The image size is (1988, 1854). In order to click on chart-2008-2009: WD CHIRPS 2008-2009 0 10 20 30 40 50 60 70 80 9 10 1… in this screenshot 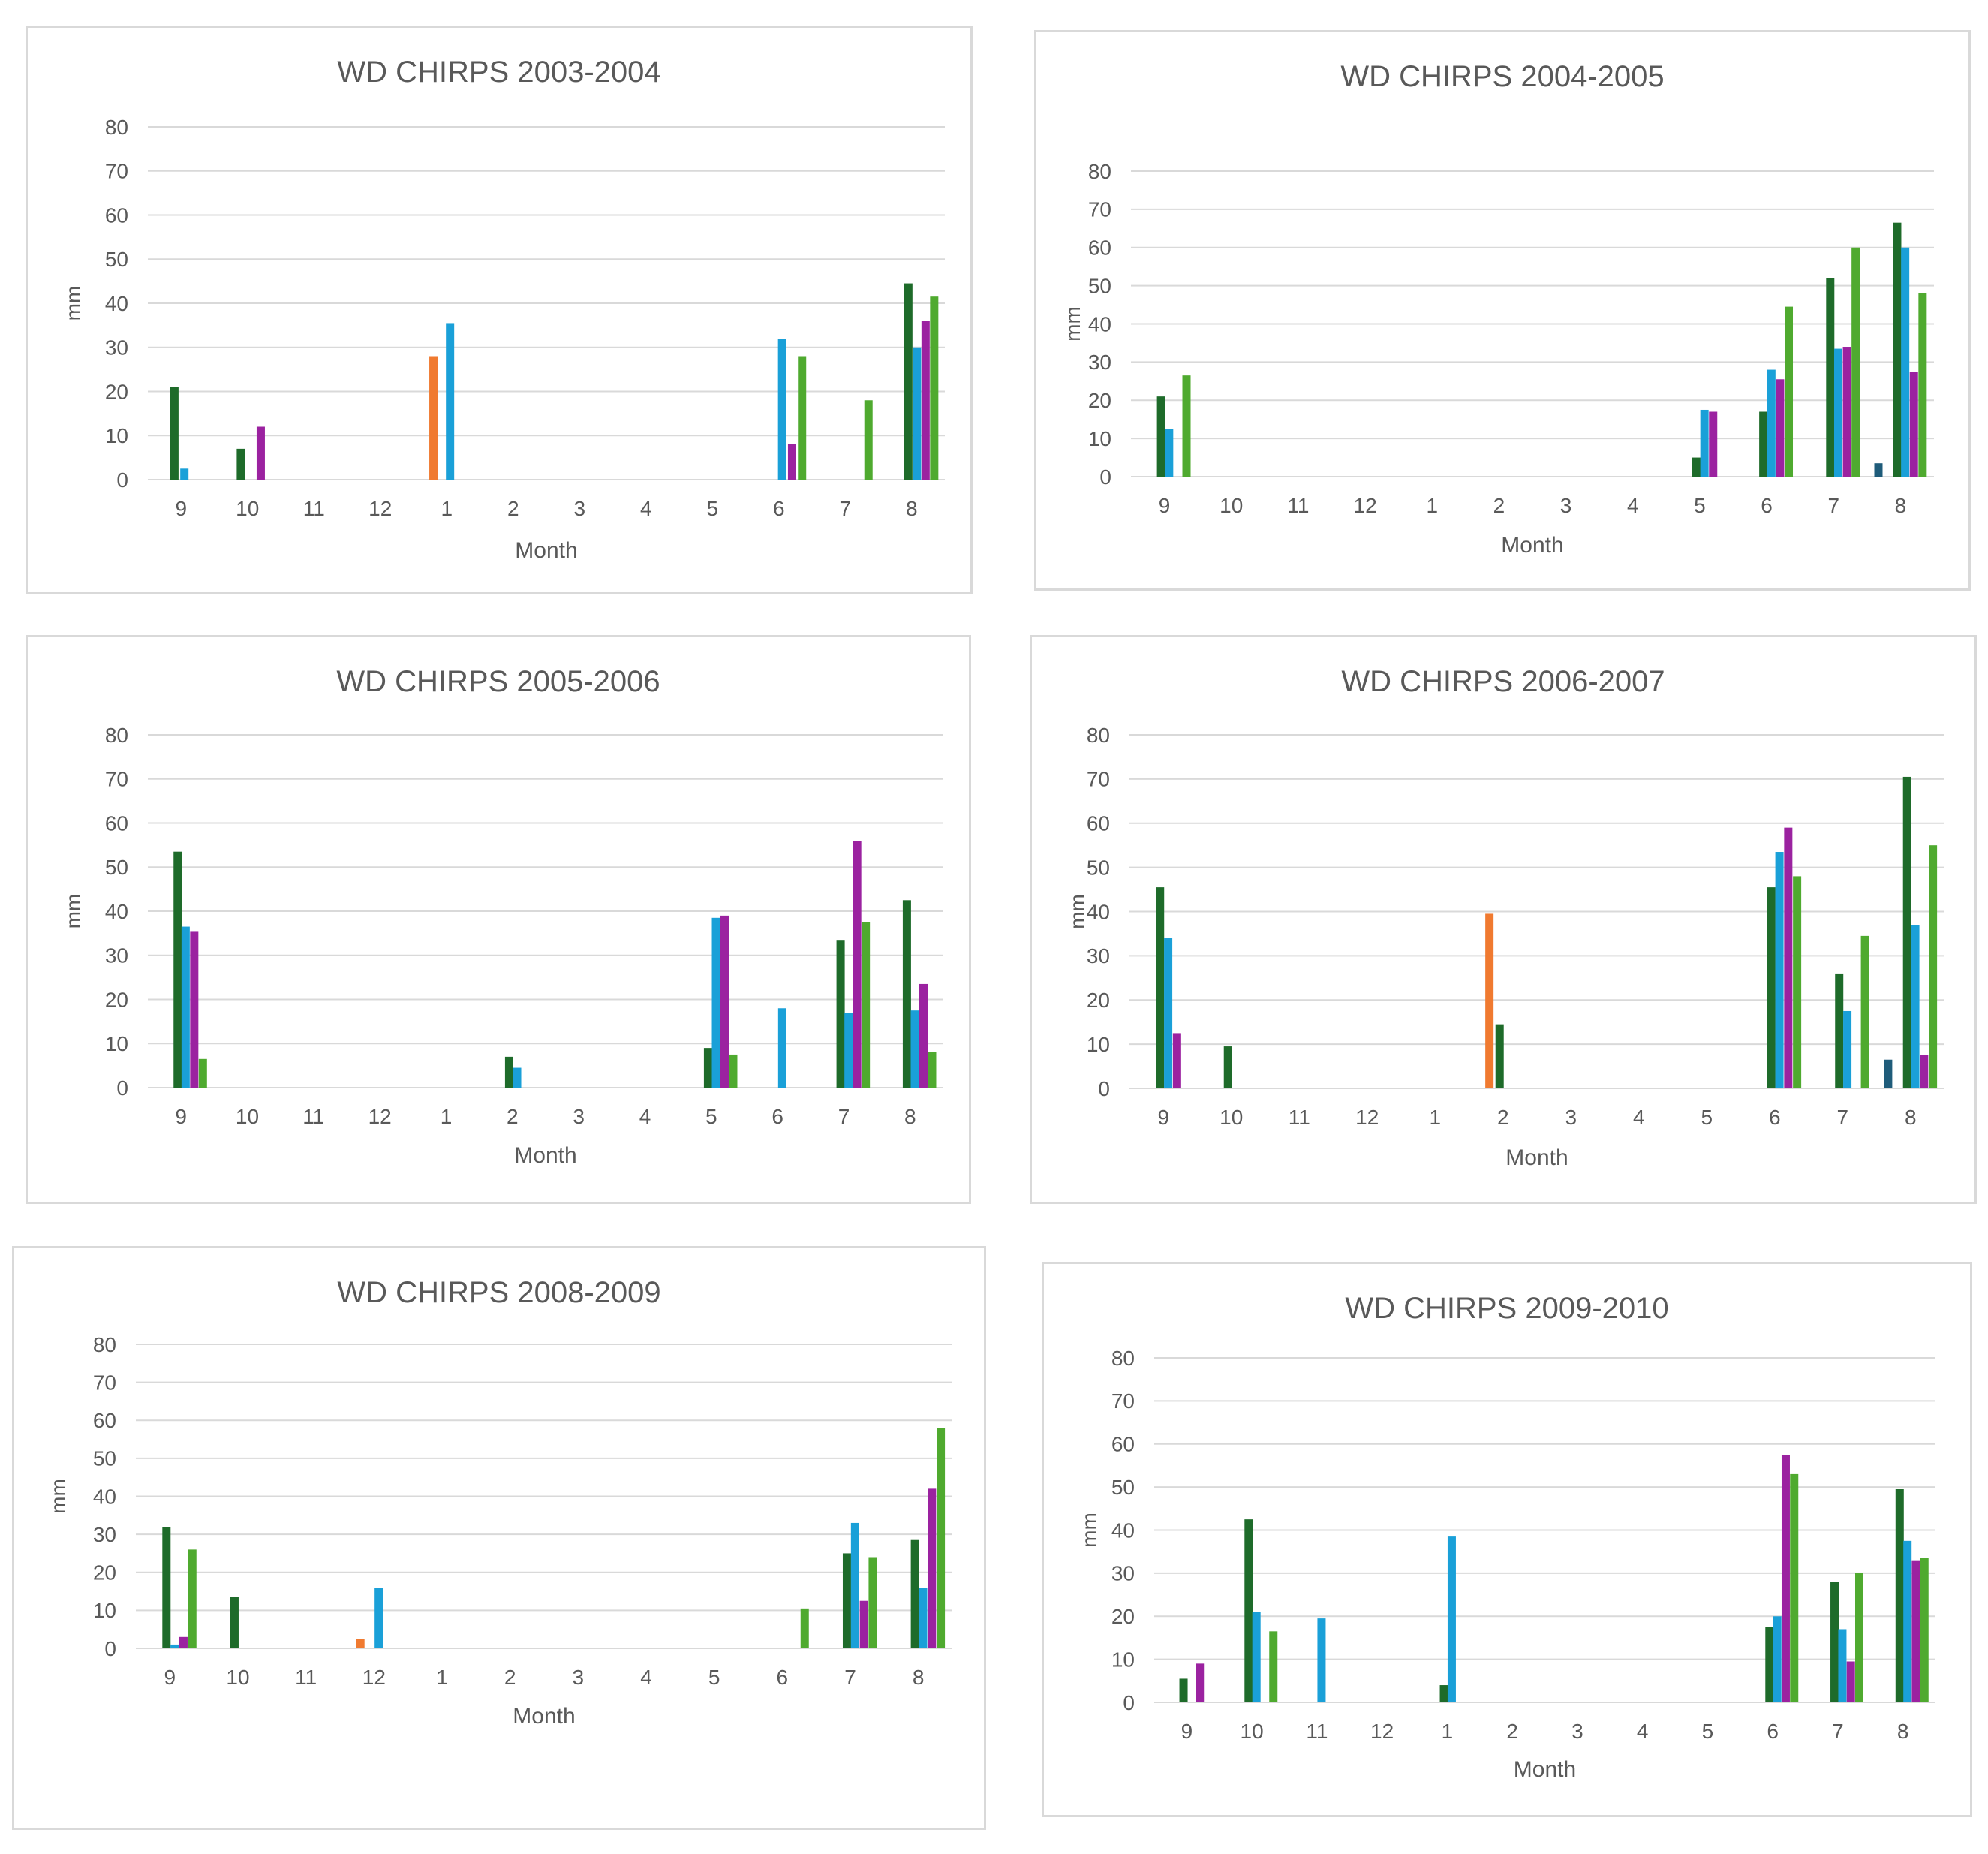, I will do `click(499, 1502)`.